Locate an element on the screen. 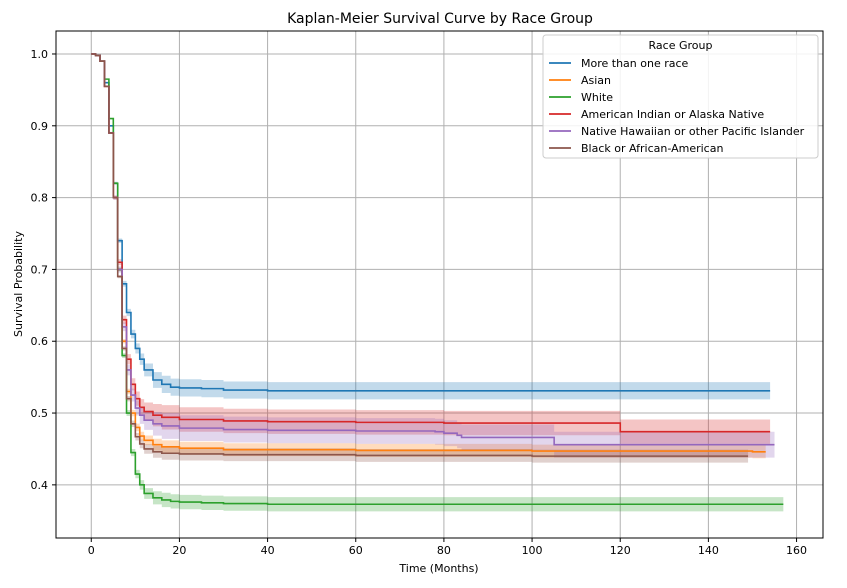 This screenshot has height=588, width=847. y-tick-label: 0.6 is located at coordinates (40, 341).